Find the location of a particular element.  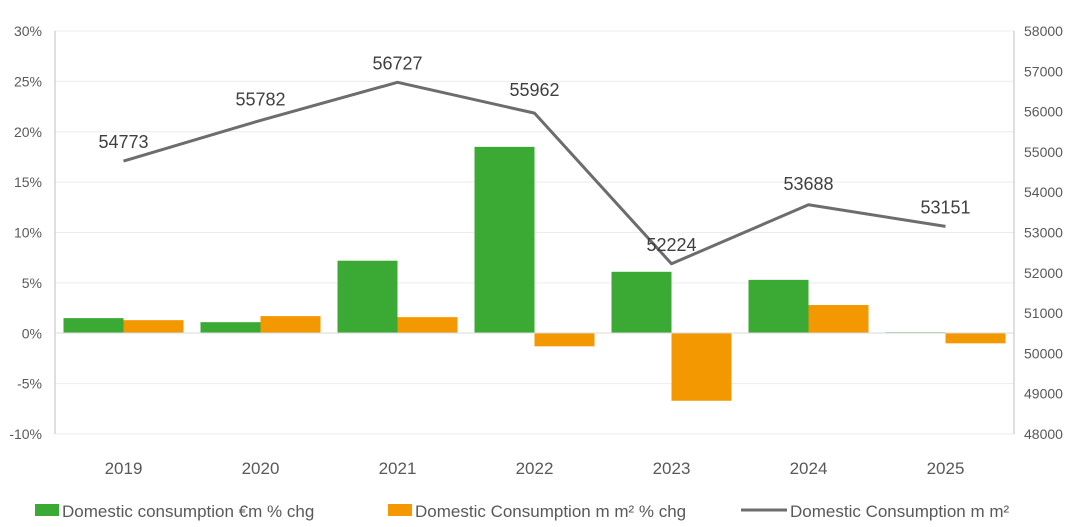

left-tick-label: 15% is located at coordinates (28, 182).